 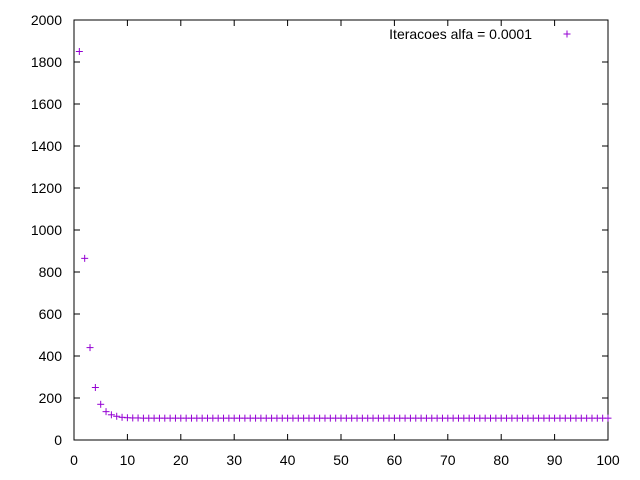 I want to click on x-tick-label: 20, so click(x=181, y=460).